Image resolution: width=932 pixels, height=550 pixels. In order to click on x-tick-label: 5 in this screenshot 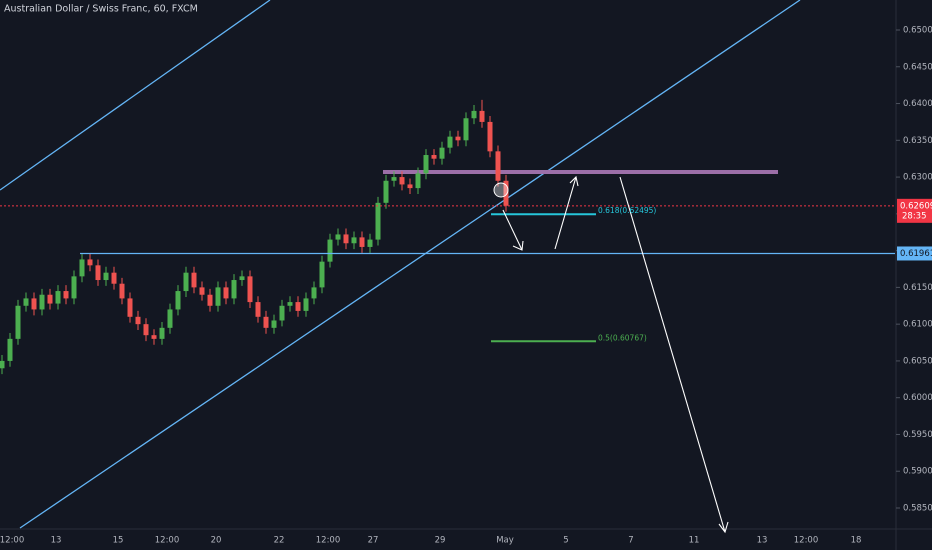, I will do `click(565, 541)`.